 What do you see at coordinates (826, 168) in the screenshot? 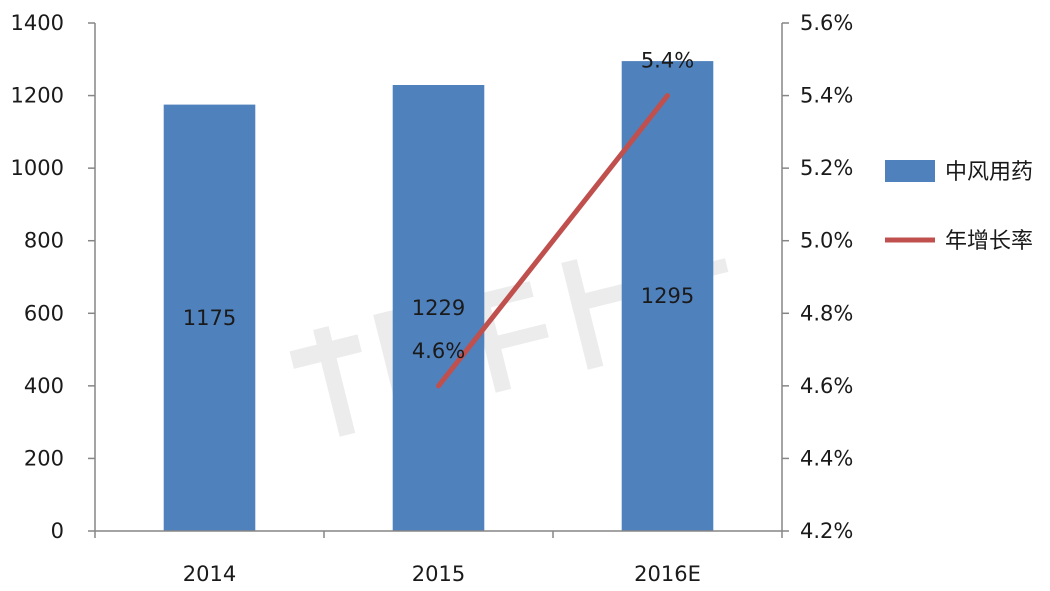
I see `y-right-tick-label: 5.2%` at bounding box center [826, 168].